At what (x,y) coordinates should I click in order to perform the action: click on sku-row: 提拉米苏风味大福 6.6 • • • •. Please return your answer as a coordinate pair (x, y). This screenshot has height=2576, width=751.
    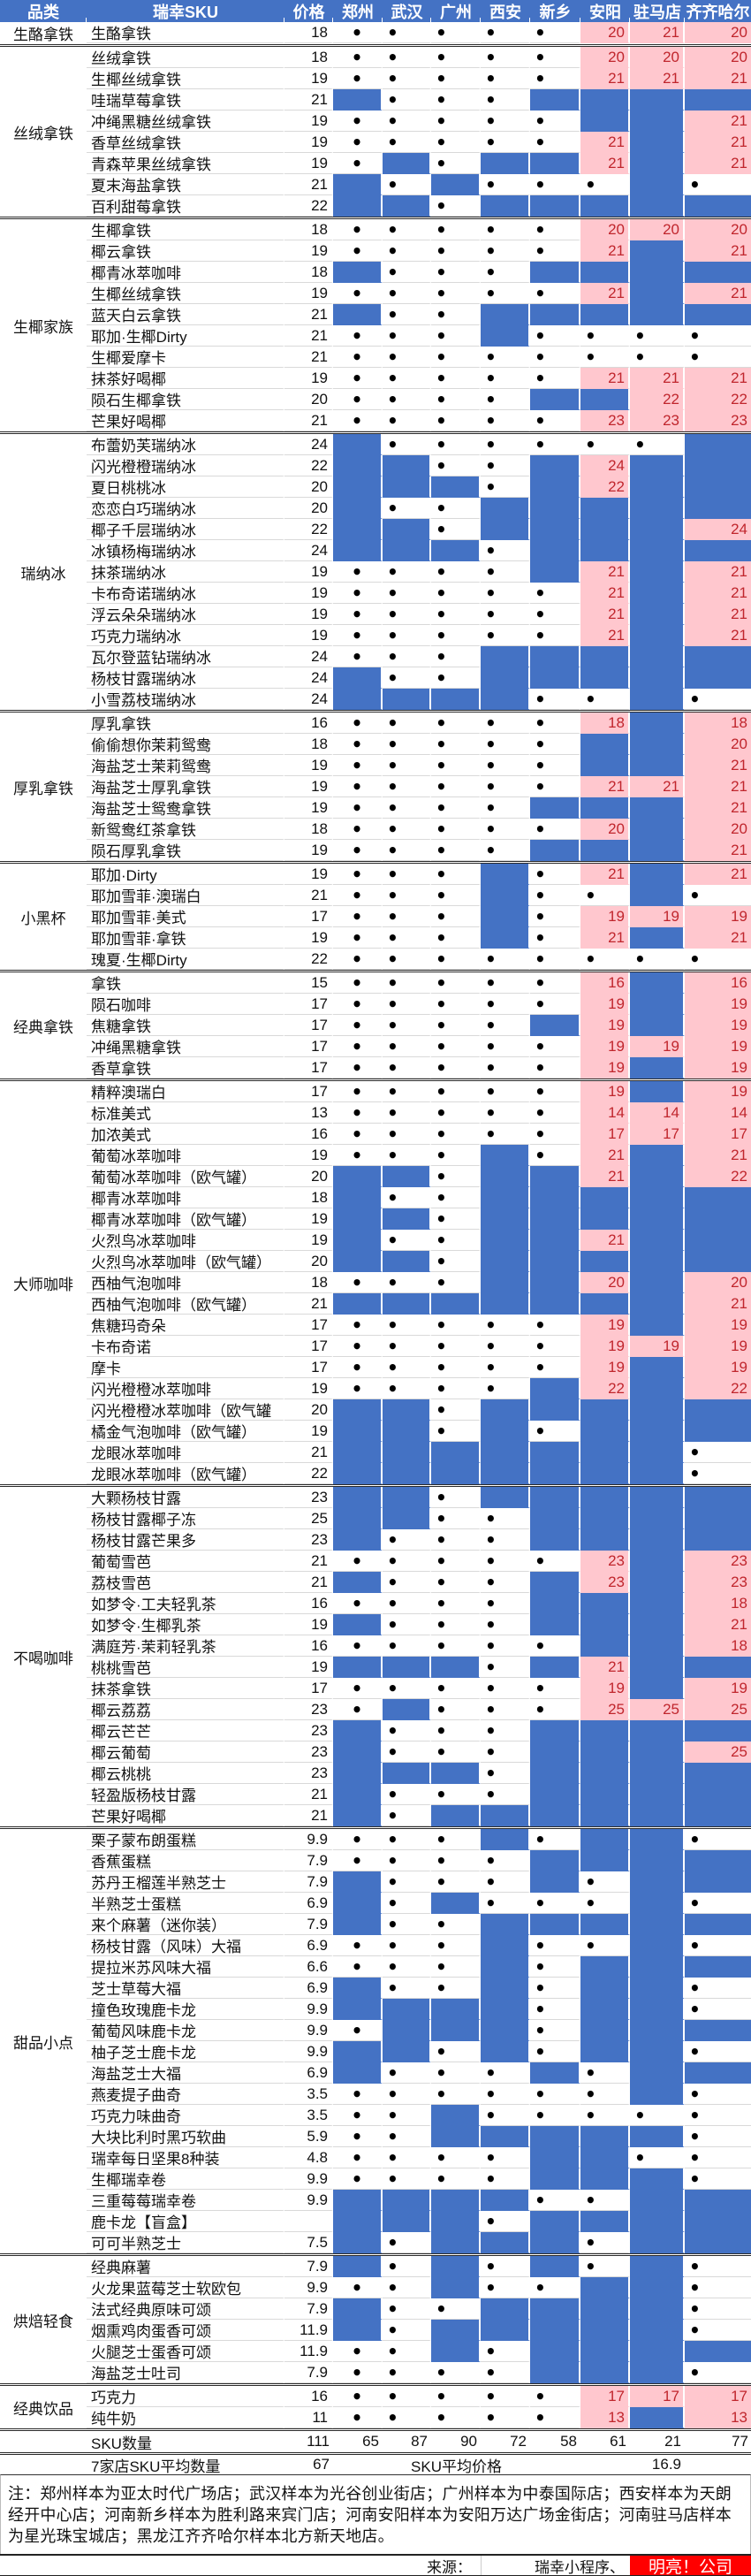
    Looking at the image, I should click on (419, 1967).